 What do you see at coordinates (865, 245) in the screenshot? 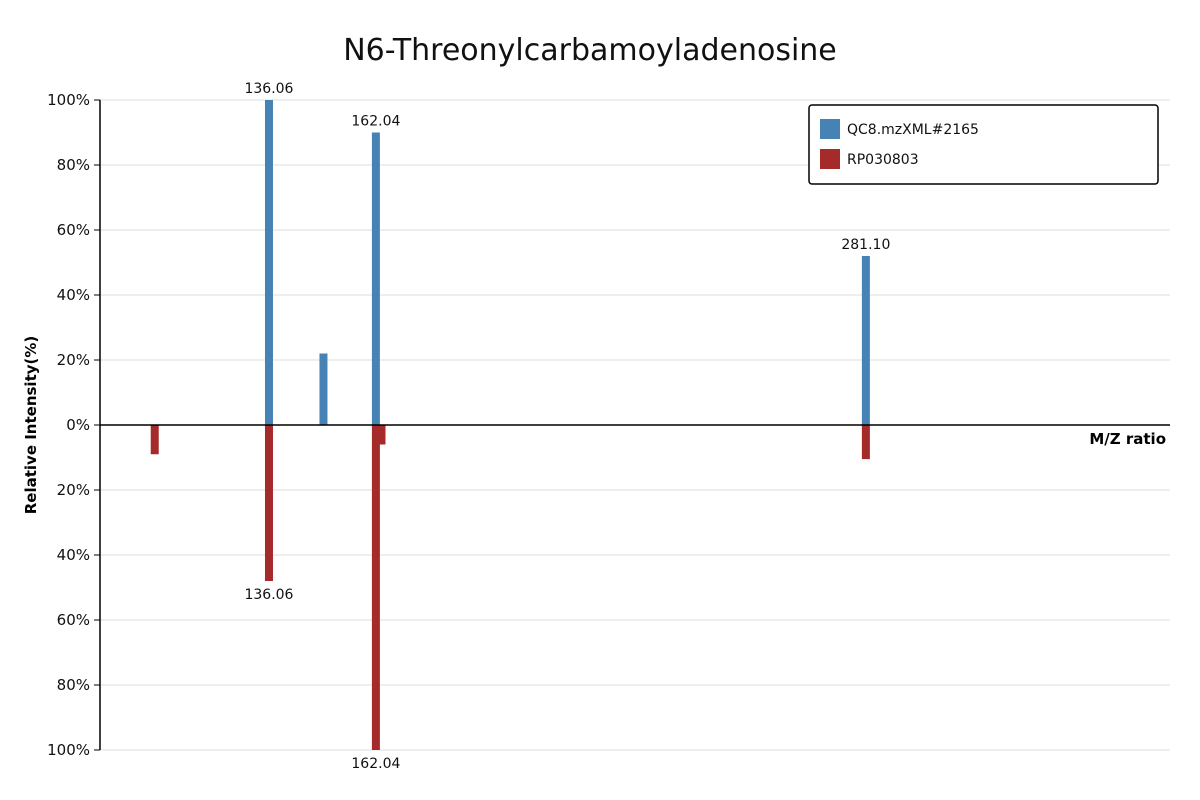
I see `peak-label: 281.10` at bounding box center [865, 245].